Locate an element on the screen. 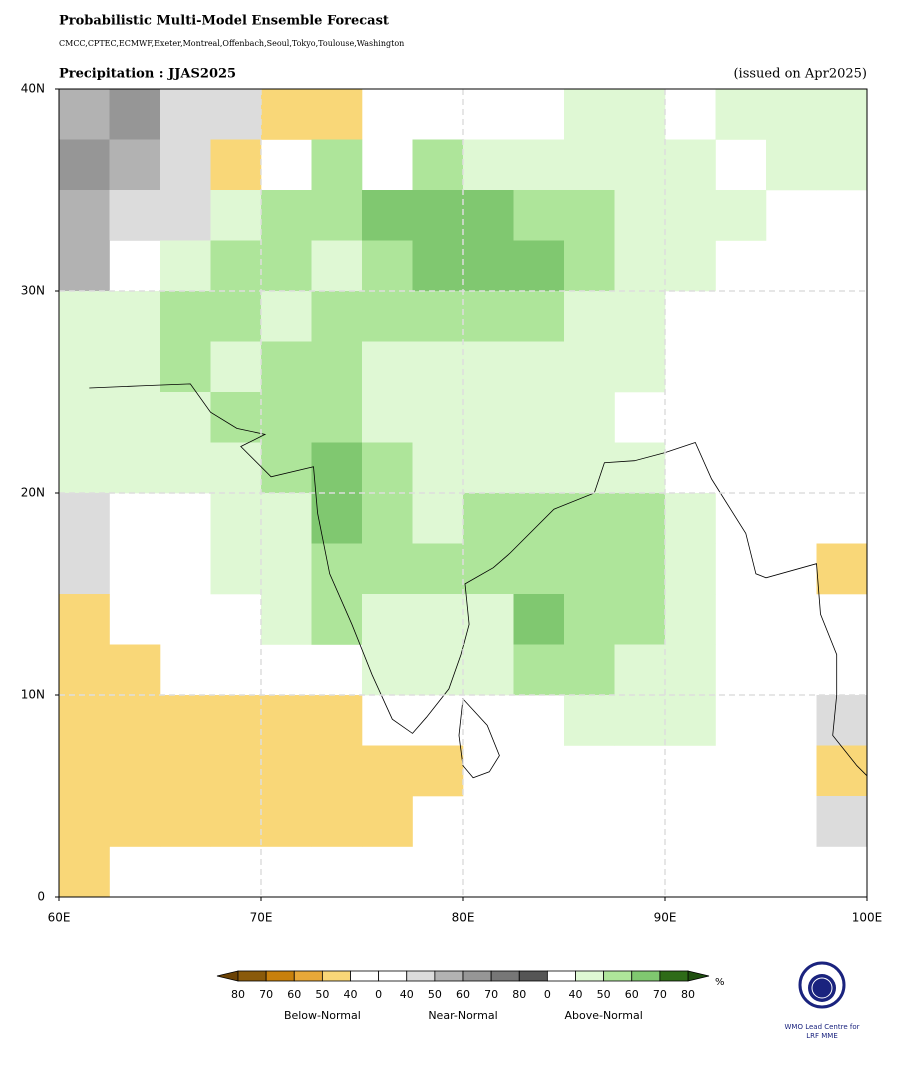 Image resolution: width=900 pixels, height=1074 pixels. category-label: Below-Normal is located at coordinates (322, 1015).